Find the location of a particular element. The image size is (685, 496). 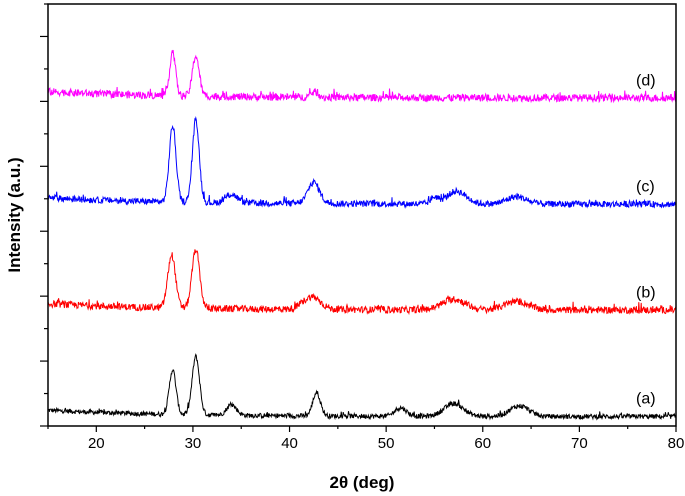

series-line-a is located at coordinates (362, 387).